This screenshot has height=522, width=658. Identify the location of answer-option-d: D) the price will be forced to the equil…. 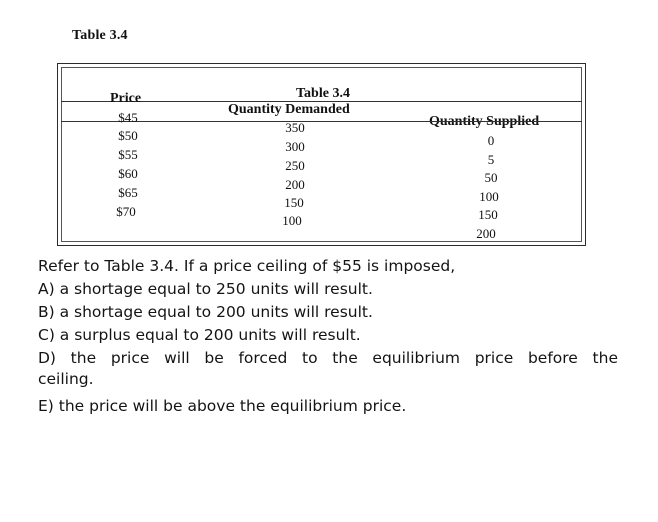
(328, 369).